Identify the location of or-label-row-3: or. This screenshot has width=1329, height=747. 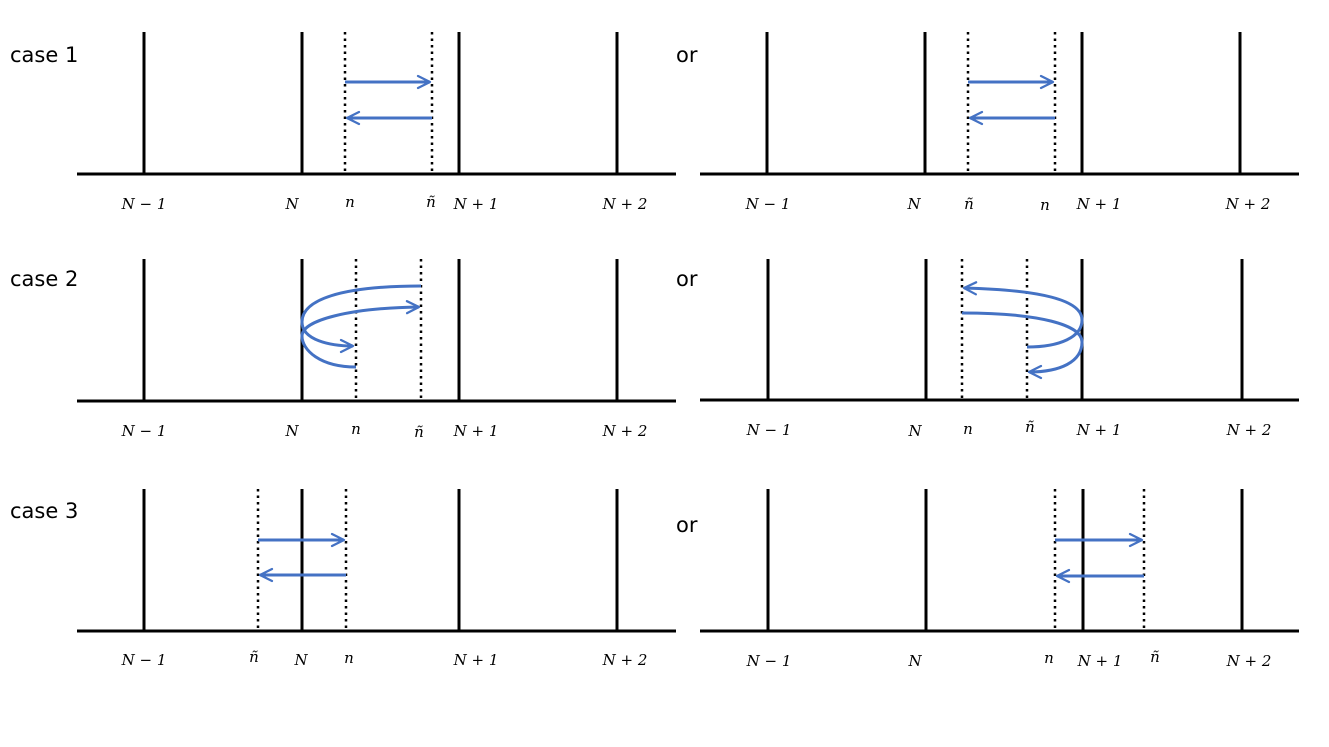
(687, 525).